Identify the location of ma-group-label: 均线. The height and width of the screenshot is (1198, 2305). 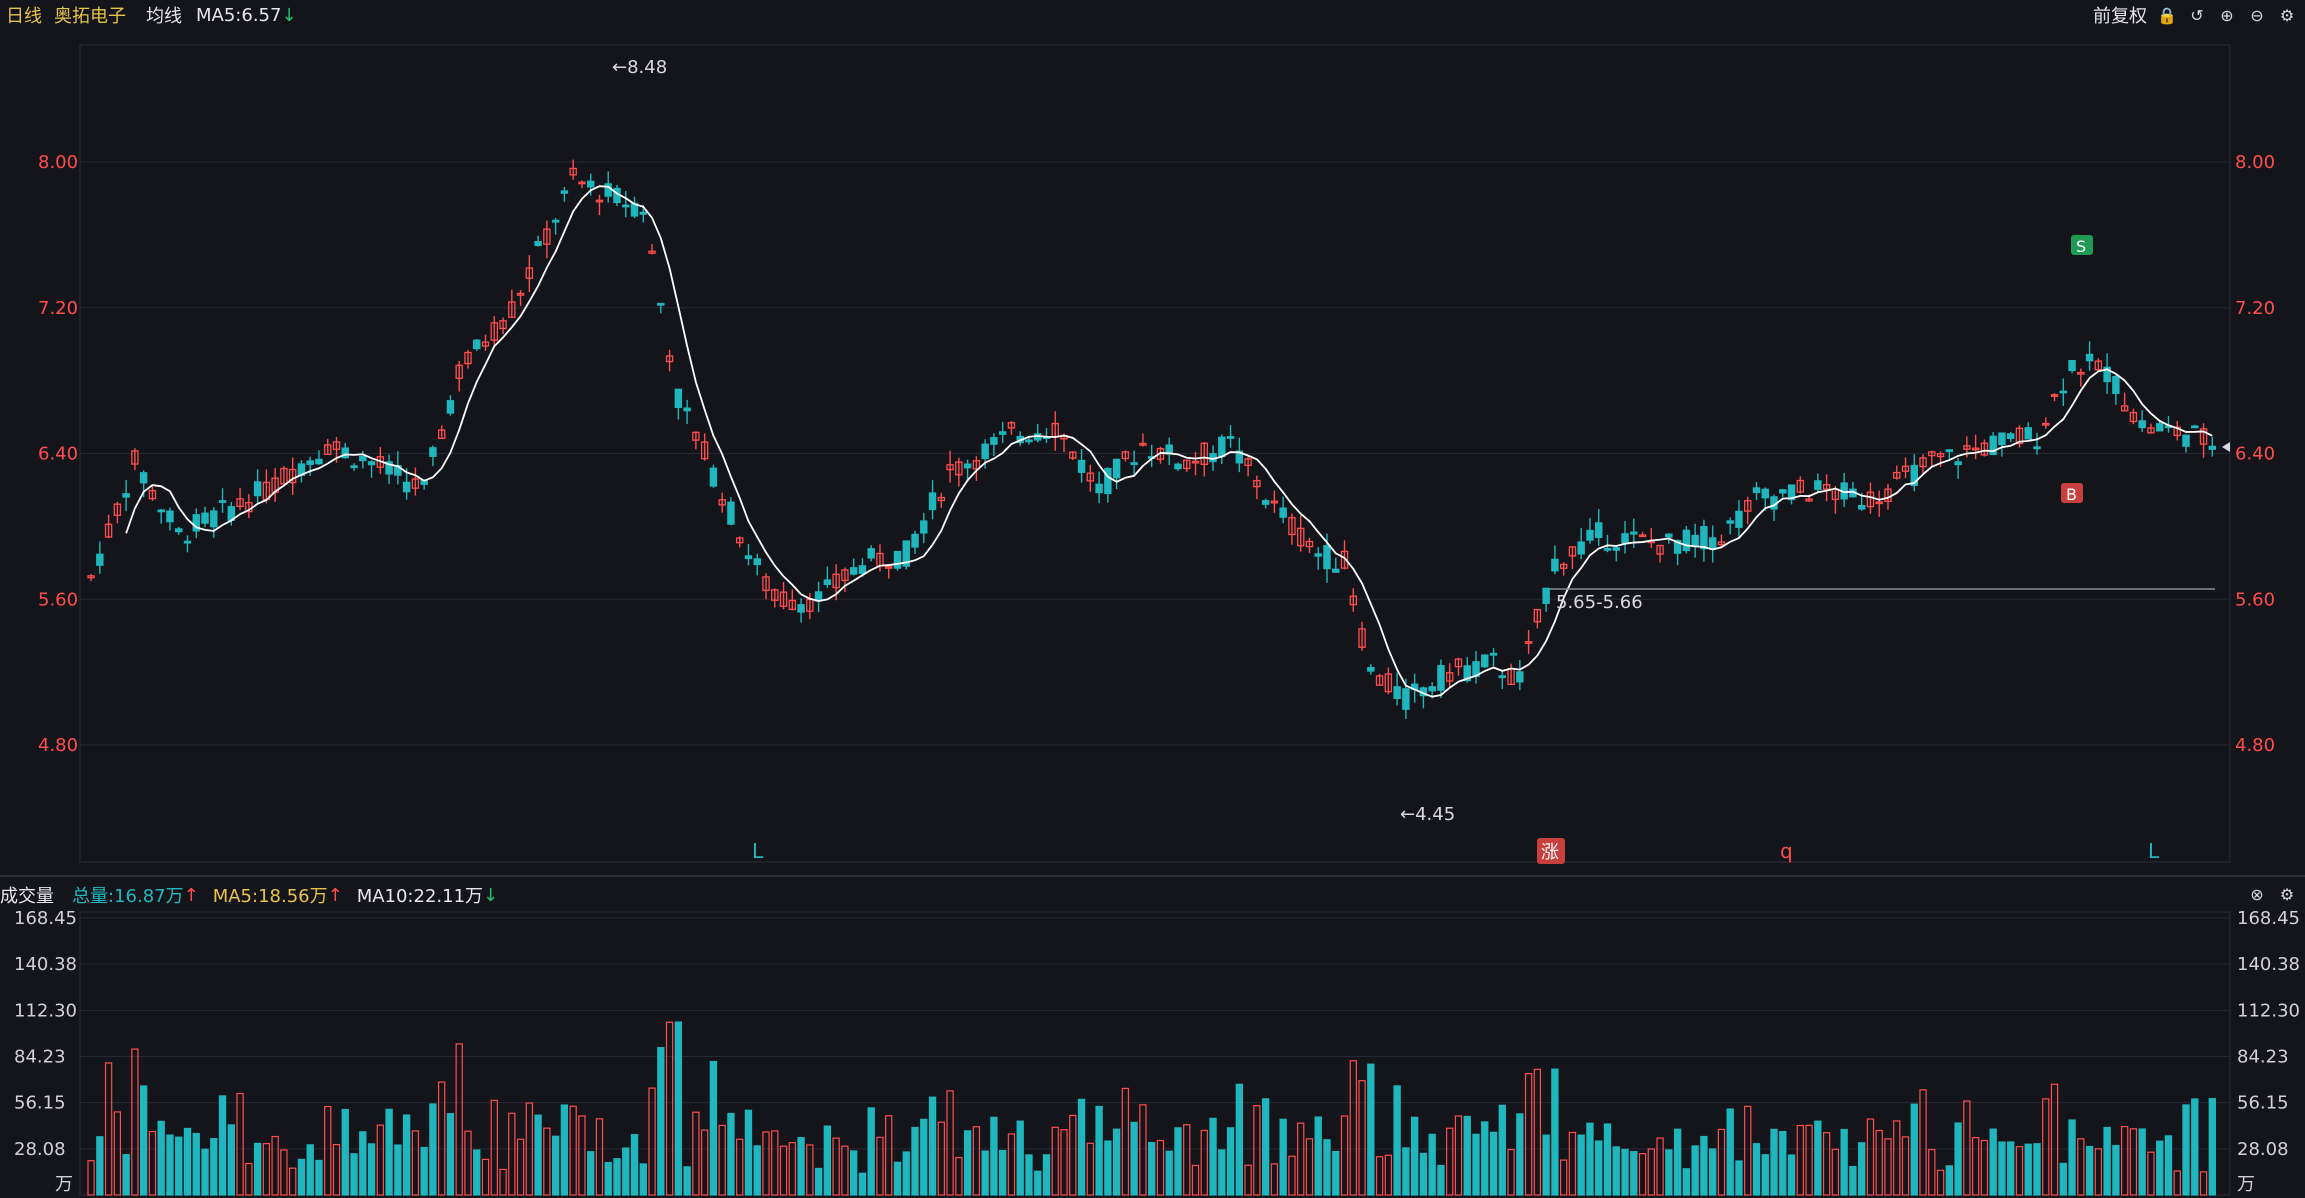
(164, 16).